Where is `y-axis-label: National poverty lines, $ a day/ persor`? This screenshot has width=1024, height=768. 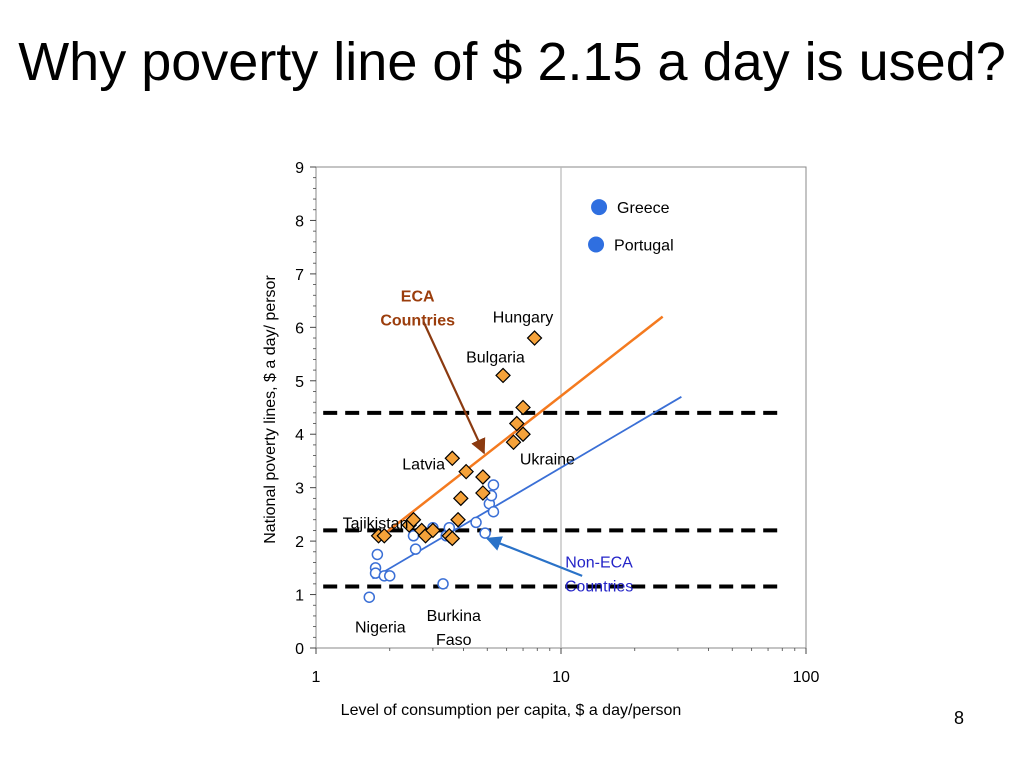 y-axis-label: National poverty lines, $ a day/ persor is located at coordinates (270, 409).